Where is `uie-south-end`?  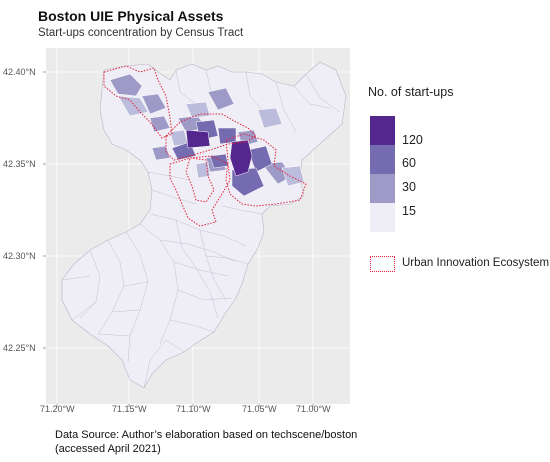
uie-south-end is located at coordinates (200, 180).